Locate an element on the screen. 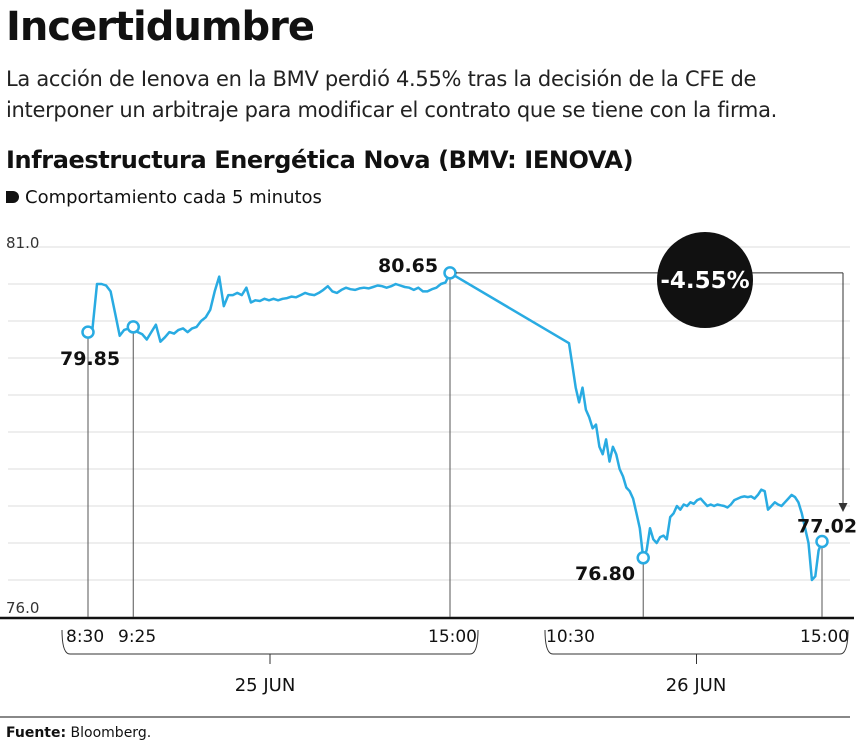  y-tick-label-min: 76.0 is located at coordinates (22, 608).